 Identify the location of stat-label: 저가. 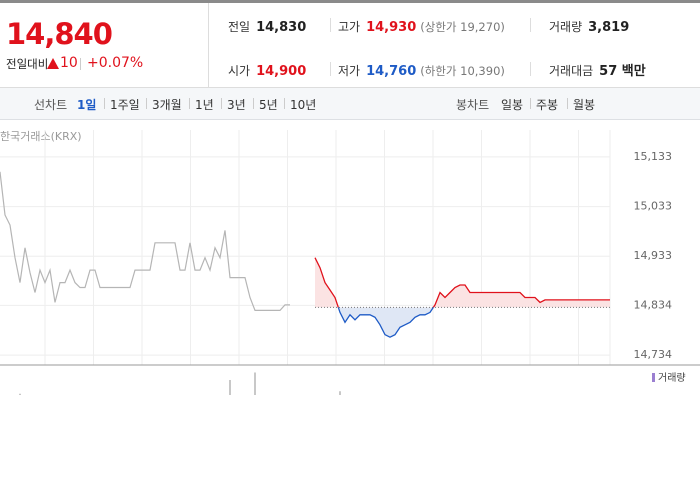
(349, 71).